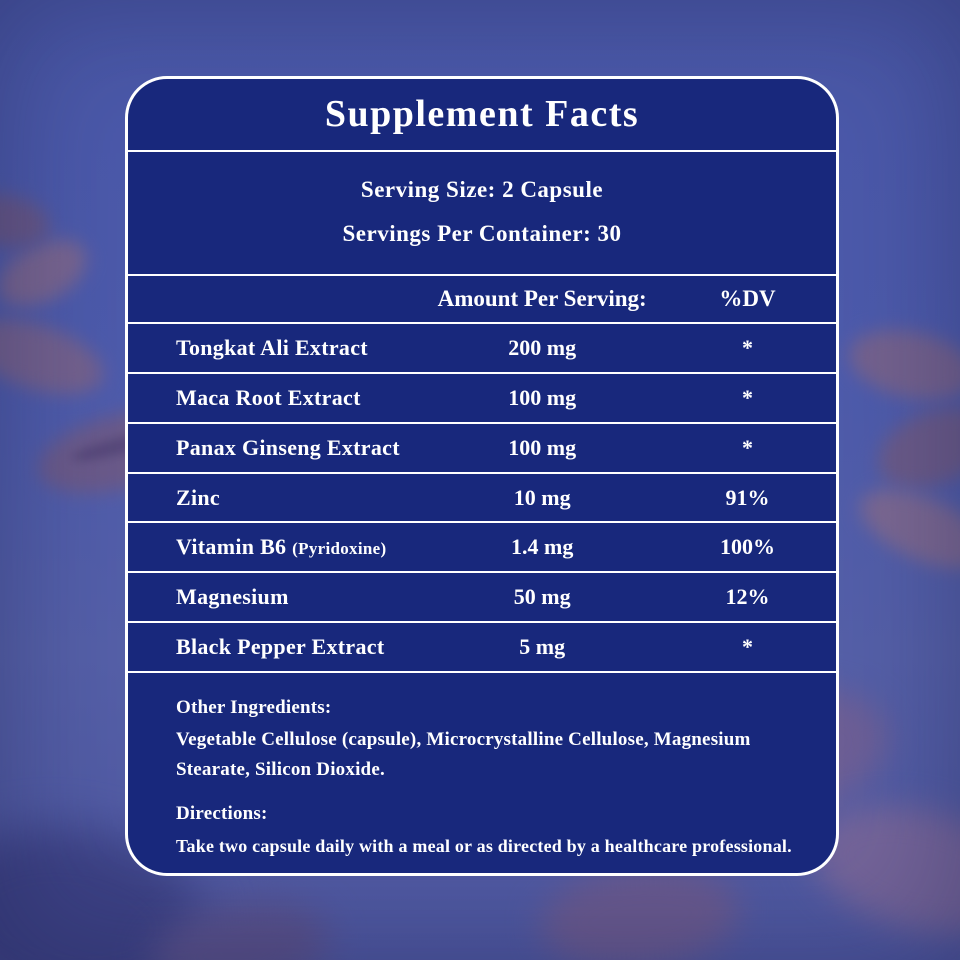 The width and height of the screenshot is (960, 960). Describe the element at coordinates (482, 399) in the screenshot. I see `ingredient-row: Maca Root Extract 100 mg *` at that location.